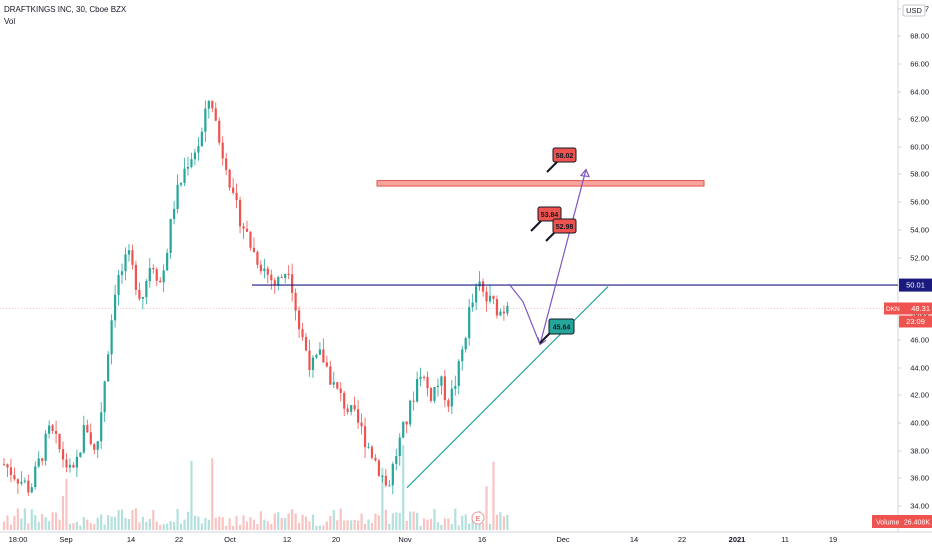 This screenshot has width=932, height=550. Describe the element at coordinates (405, 539) in the screenshot. I see `x-tick-label: Nov` at that location.